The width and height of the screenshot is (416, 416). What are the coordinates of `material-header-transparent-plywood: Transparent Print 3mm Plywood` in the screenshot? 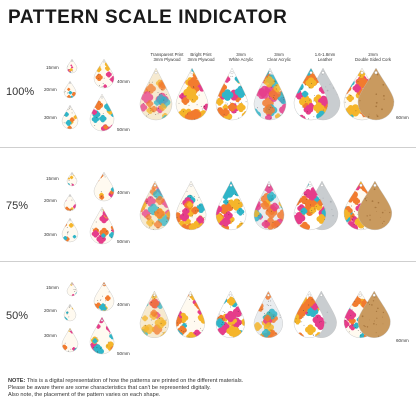 It's located at (167, 57).